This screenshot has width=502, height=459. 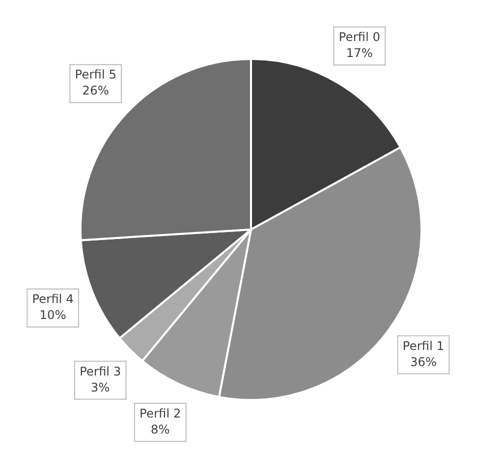 I want to click on data-label: 10%, so click(x=53, y=315).